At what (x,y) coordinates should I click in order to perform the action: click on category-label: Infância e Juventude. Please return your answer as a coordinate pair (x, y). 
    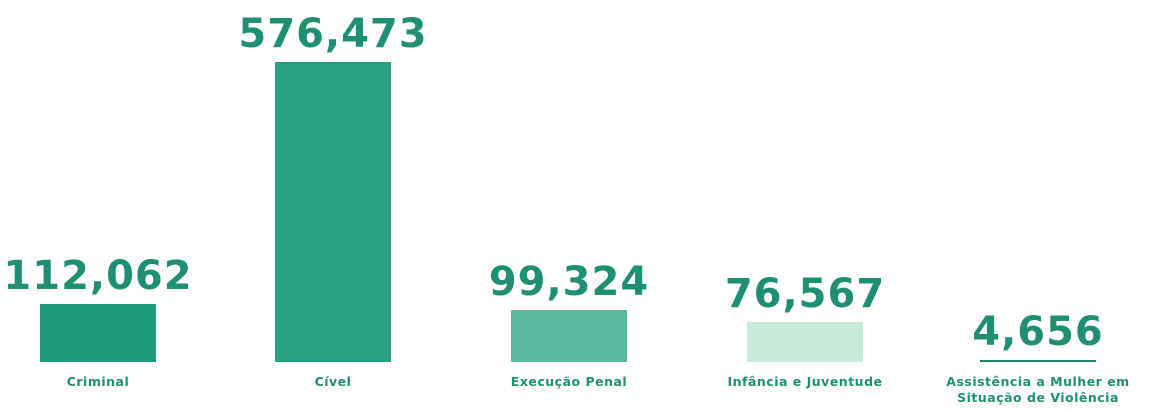
    Looking at the image, I should click on (805, 381).